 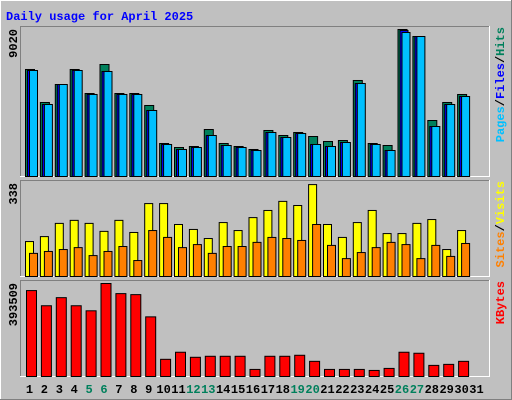 What do you see at coordinates (268, 390) in the screenshot?
I see `x-tick-label: 17` at bounding box center [268, 390].